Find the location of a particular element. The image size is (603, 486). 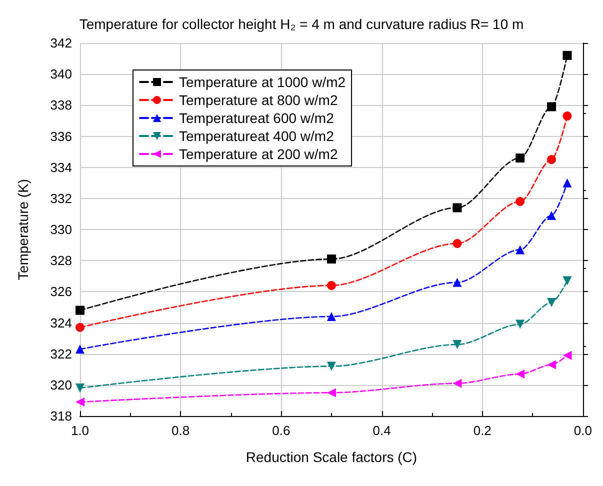

x-tick-label: 0.2 is located at coordinates (482, 430).